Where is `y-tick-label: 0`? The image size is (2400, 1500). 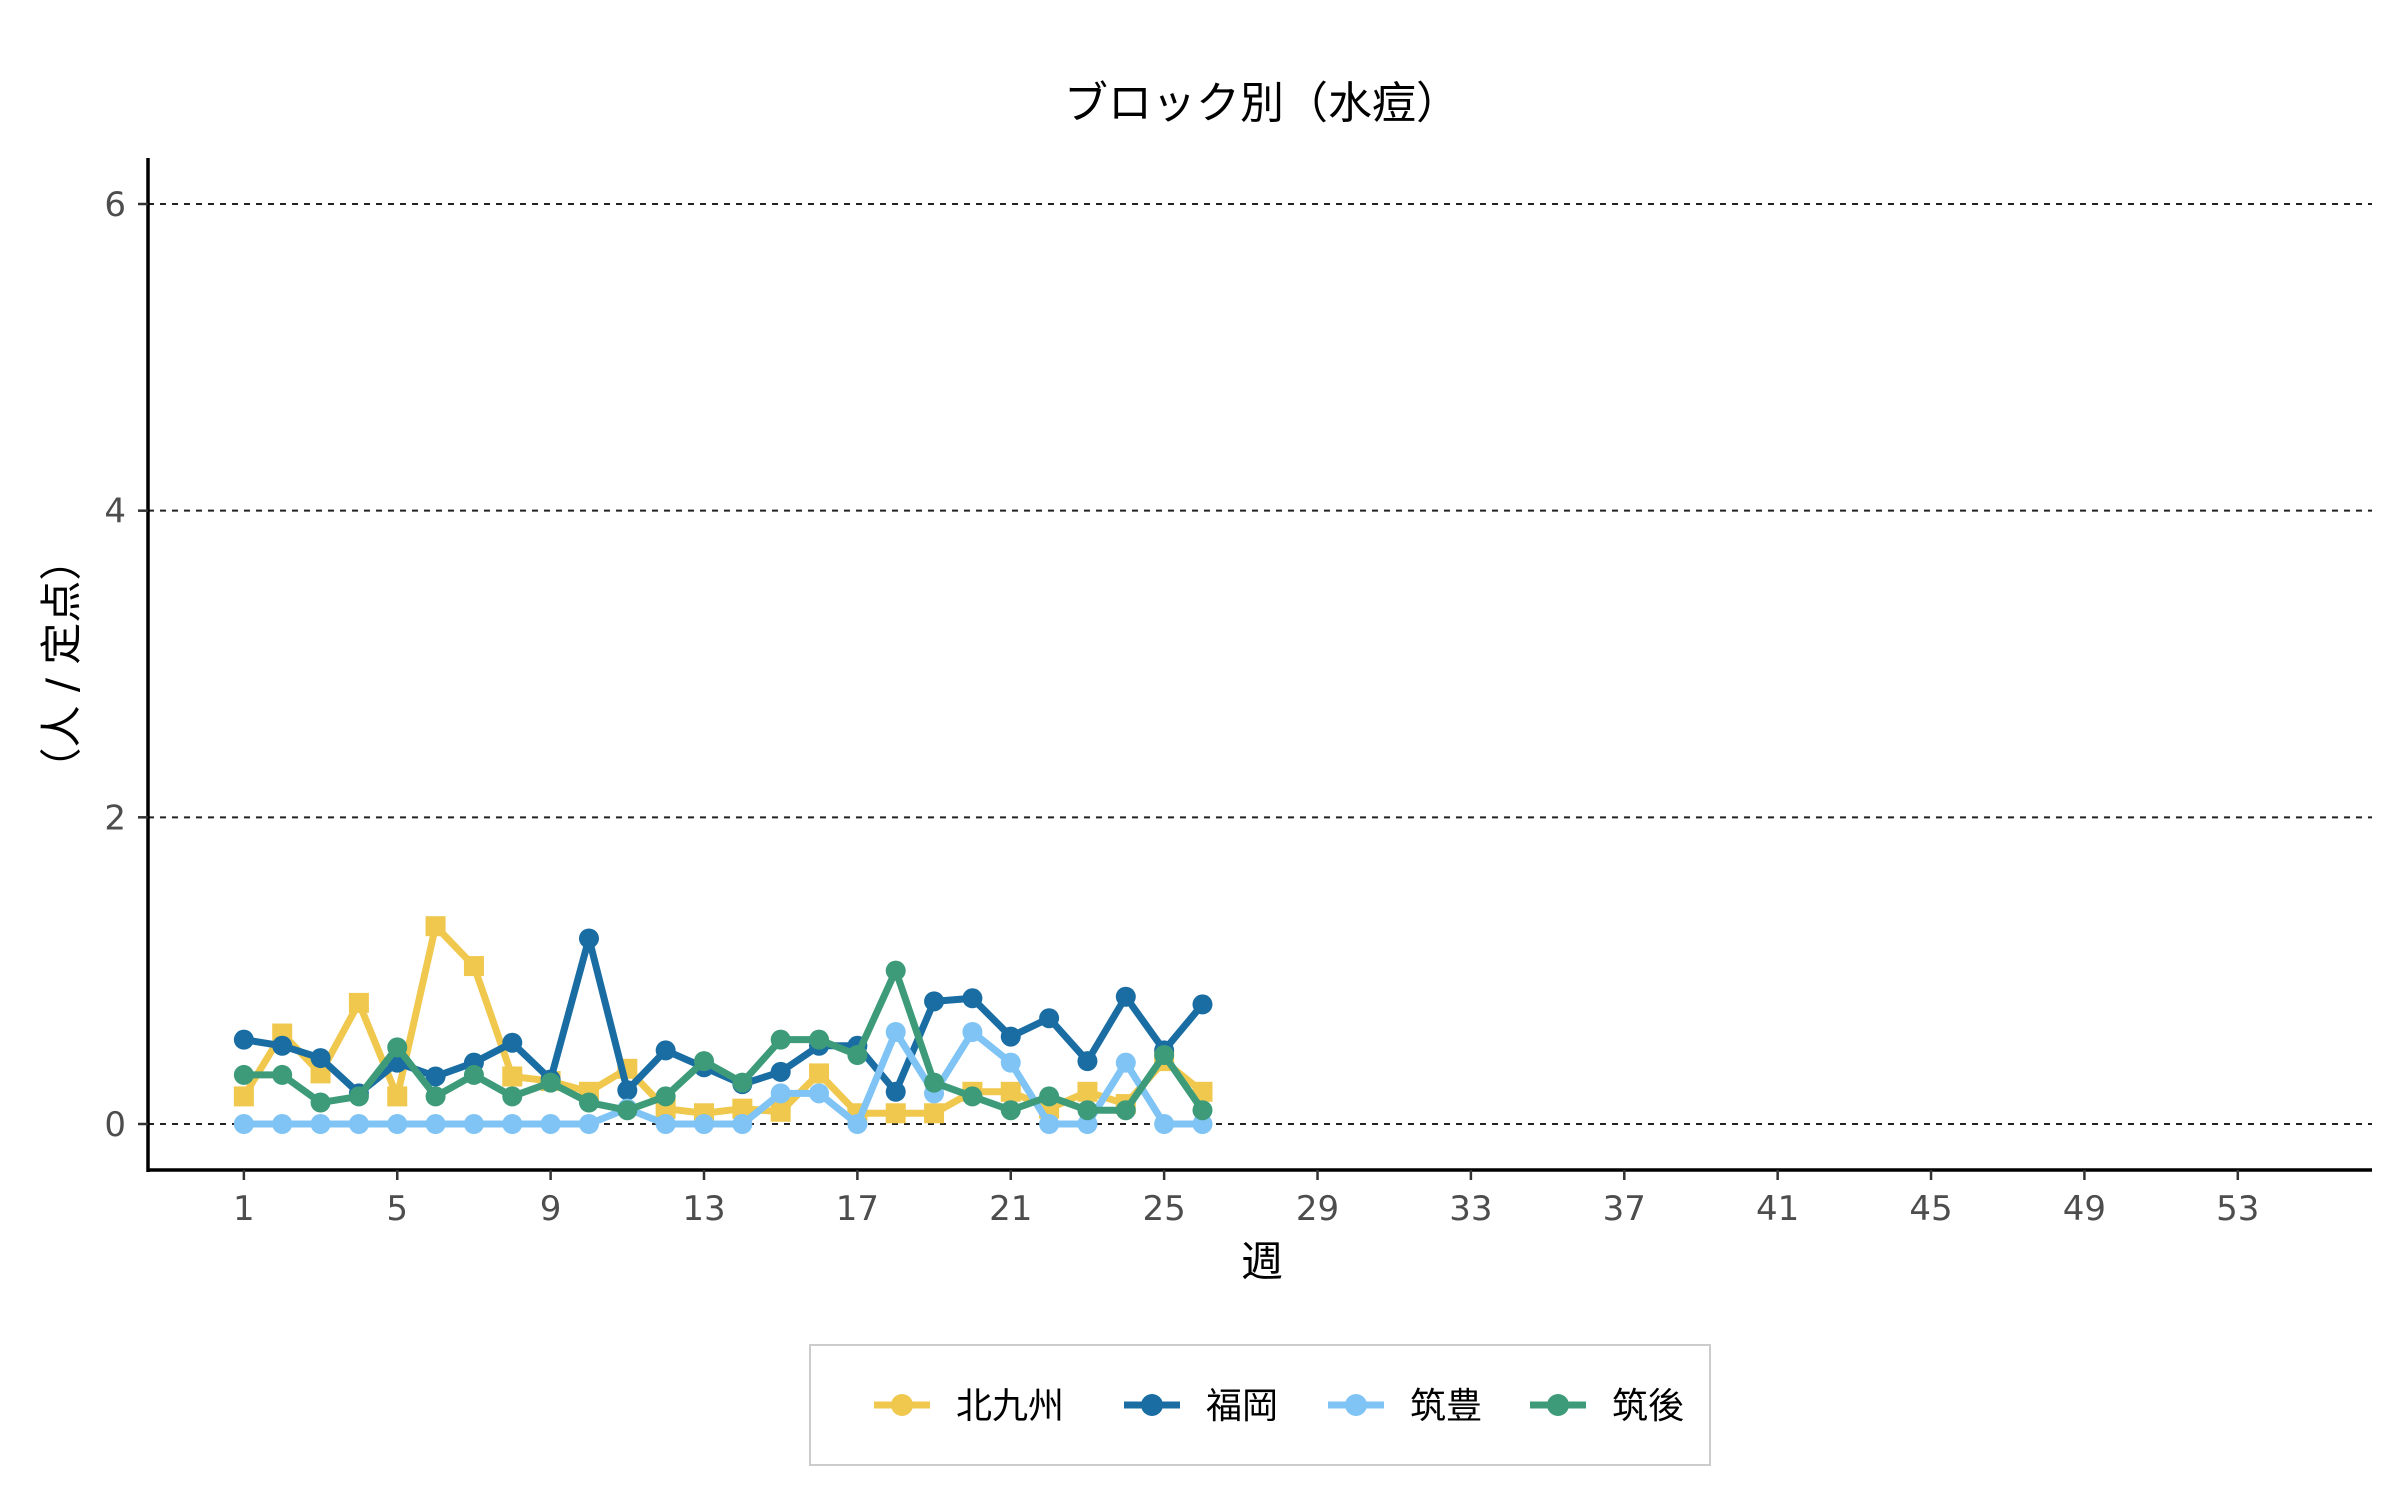 y-tick-label: 0 is located at coordinates (115, 1125).